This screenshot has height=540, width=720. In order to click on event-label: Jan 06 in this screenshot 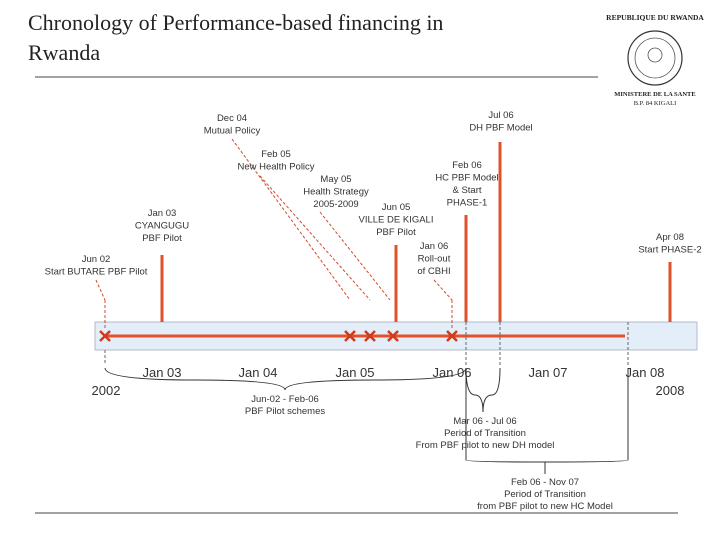, I will do `click(434, 246)`.